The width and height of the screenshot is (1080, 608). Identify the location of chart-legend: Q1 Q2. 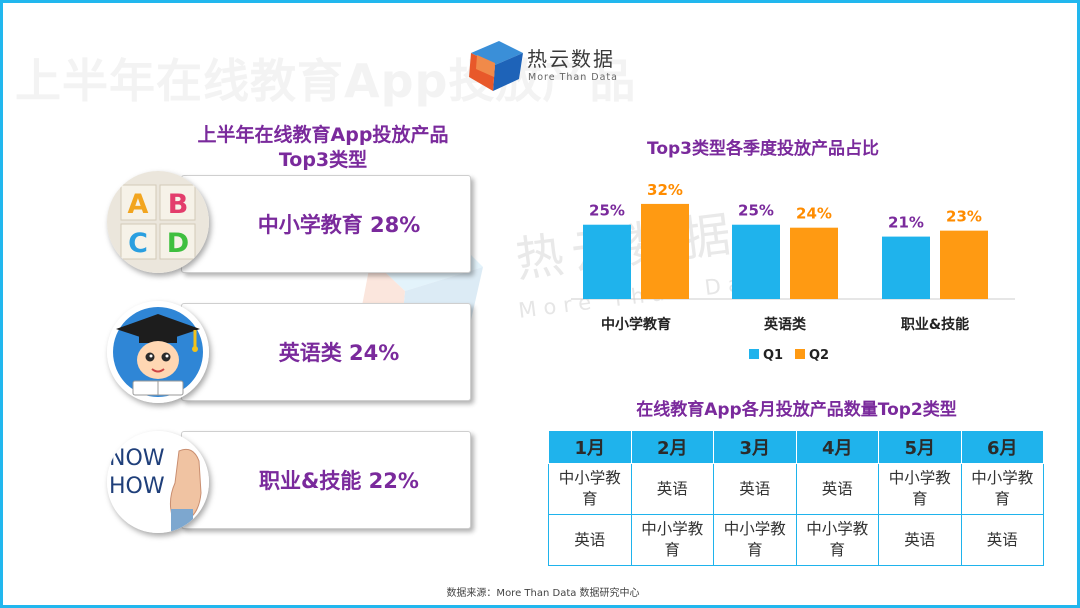
(789, 355).